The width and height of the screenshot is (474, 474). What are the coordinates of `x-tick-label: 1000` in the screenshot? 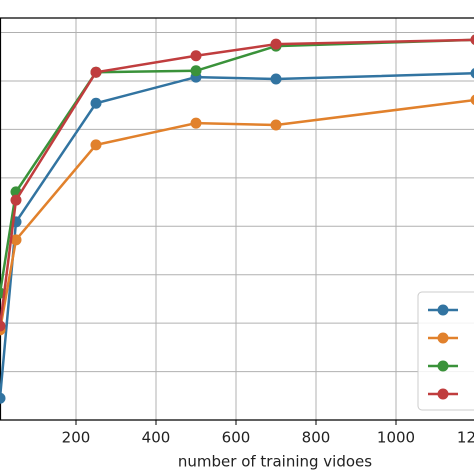 It's located at (396, 438).